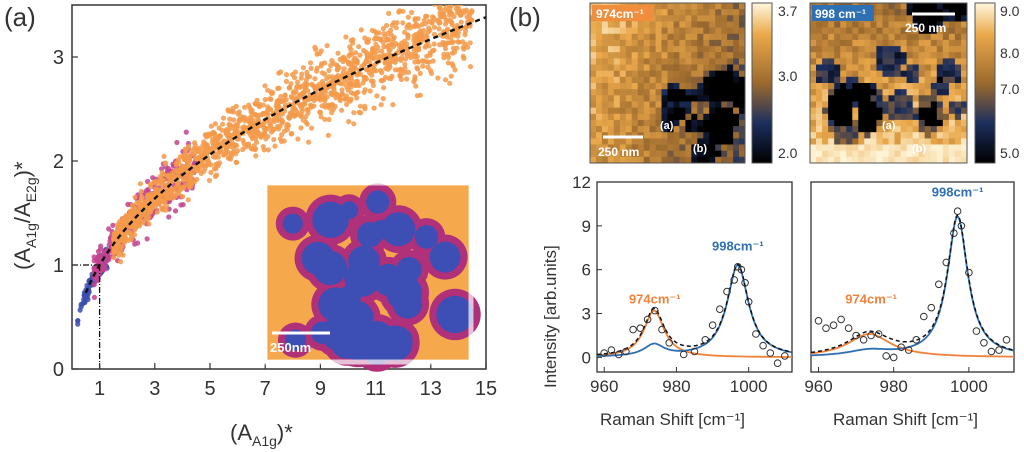 The height and width of the screenshot is (452, 1024). I want to click on spectrum-orange-curve, so click(694, 333).